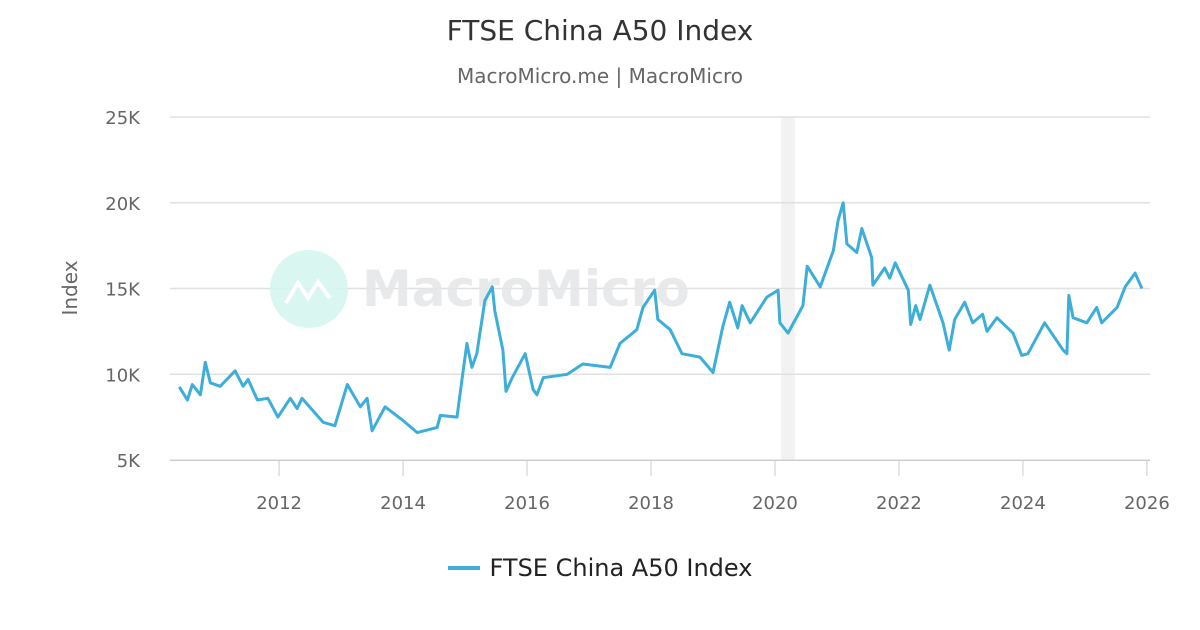 The height and width of the screenshot is (630, 1200). I want to click on x-tick-label: 2020, so click(775, 503).